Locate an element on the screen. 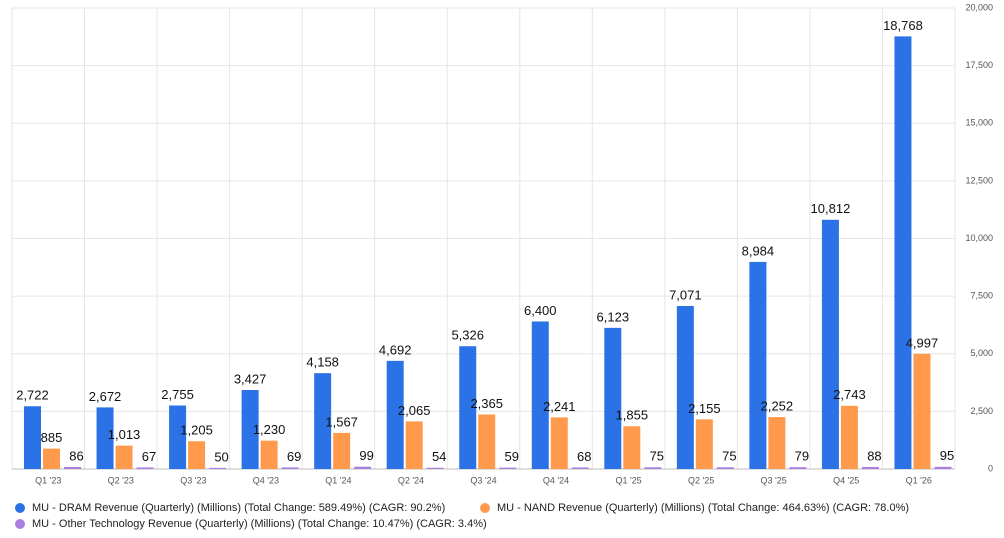 Image resolution: width=1004 pixels, height=538 pixels. data-label: 4,158 is located at coordinates (322, 362).